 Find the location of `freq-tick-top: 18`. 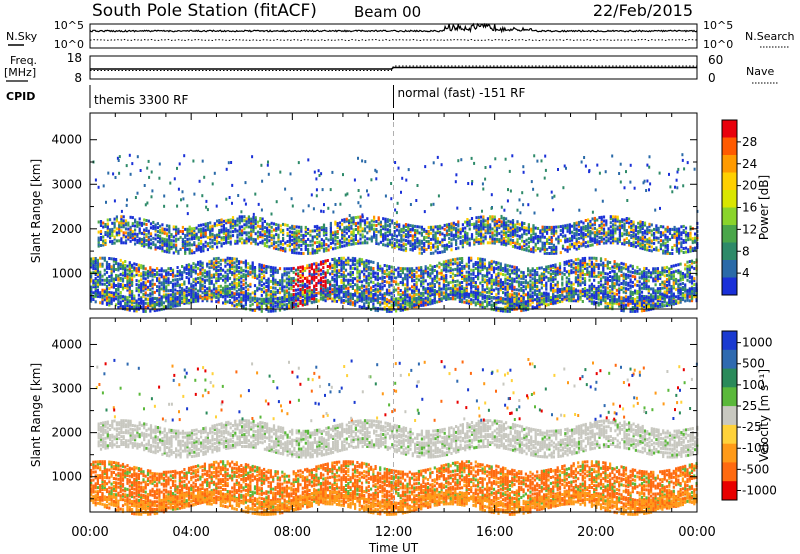

freq-tick-top: 18 is located at coordinates (74, 58).